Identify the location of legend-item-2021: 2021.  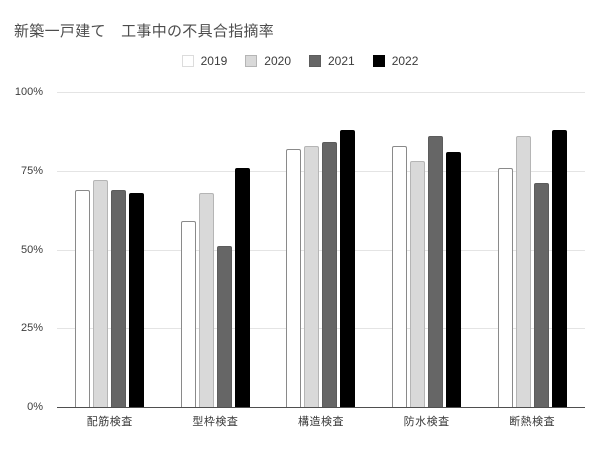
(332, 61).